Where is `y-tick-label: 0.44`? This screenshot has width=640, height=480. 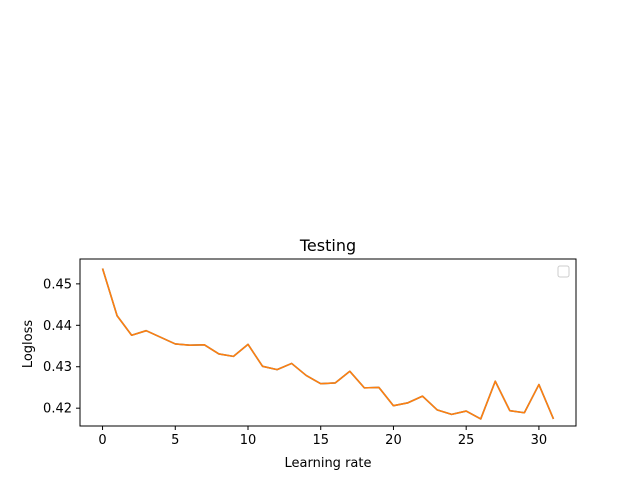
y-tick-label: 0.44 is located at coordinates (57, 326).